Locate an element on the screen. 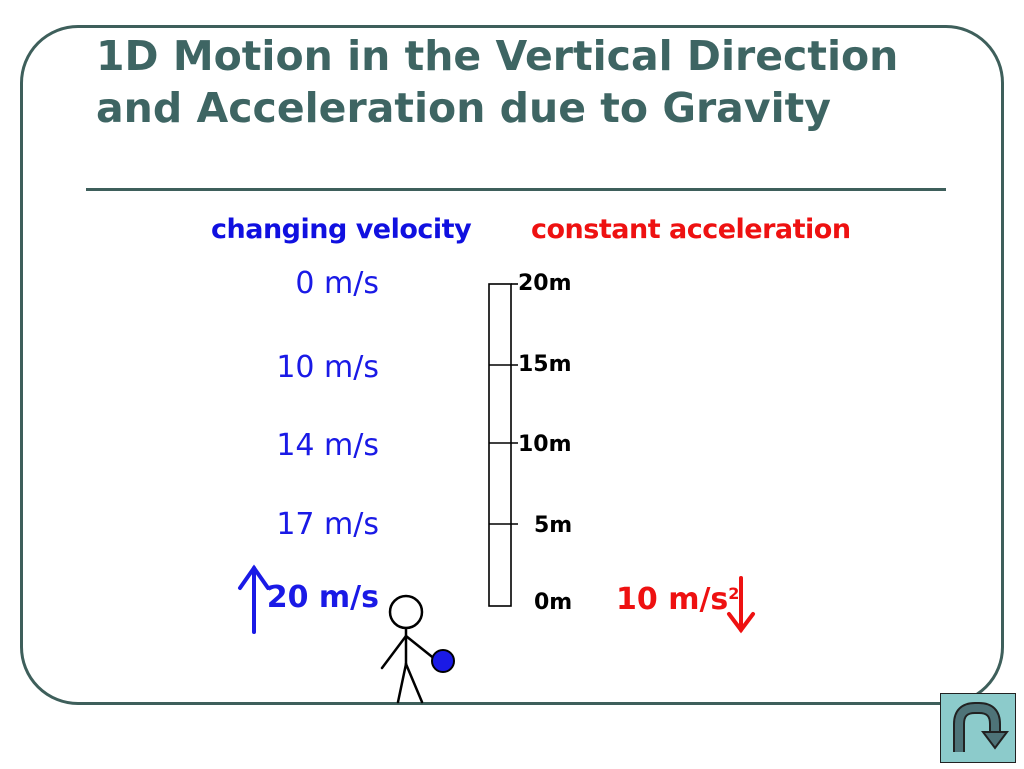 This screenshot has width=1024, height=769. title-divider is located at coordinates (516, 189).